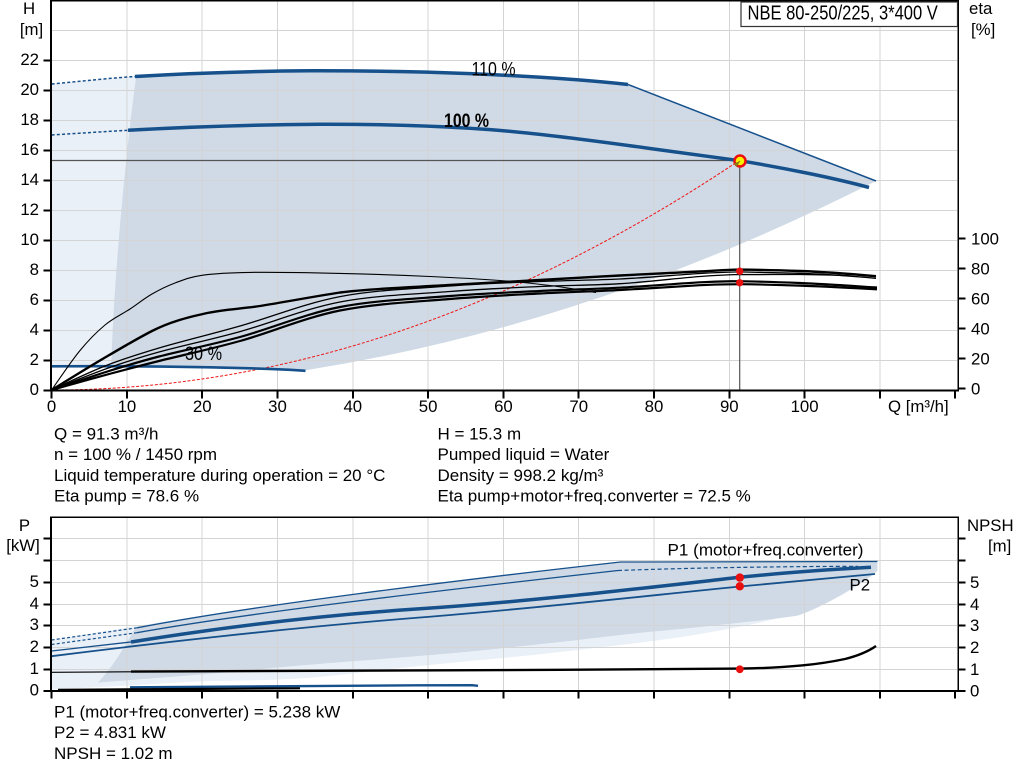  What do you see at coordinates (126, 496) in the screenshot?
I see `svg-text: Eta pump = 78.6 %` at bounding box center [126, 496].